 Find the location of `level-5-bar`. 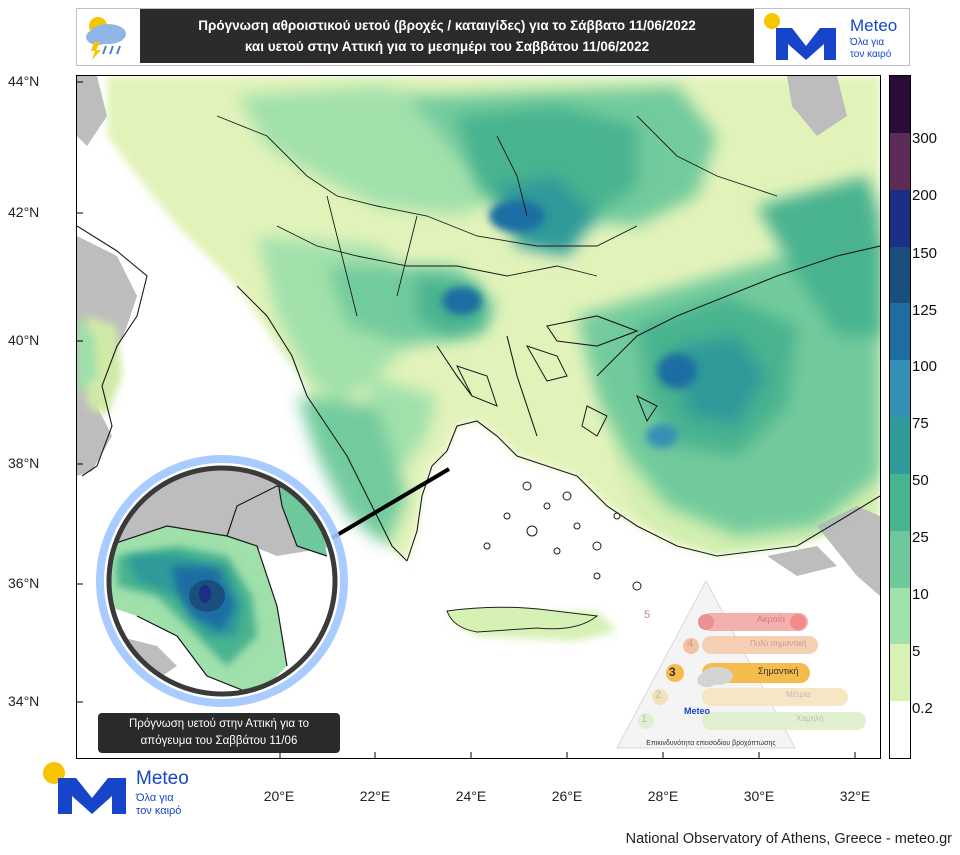

level-5-bar is located at coordinates (755, 622).